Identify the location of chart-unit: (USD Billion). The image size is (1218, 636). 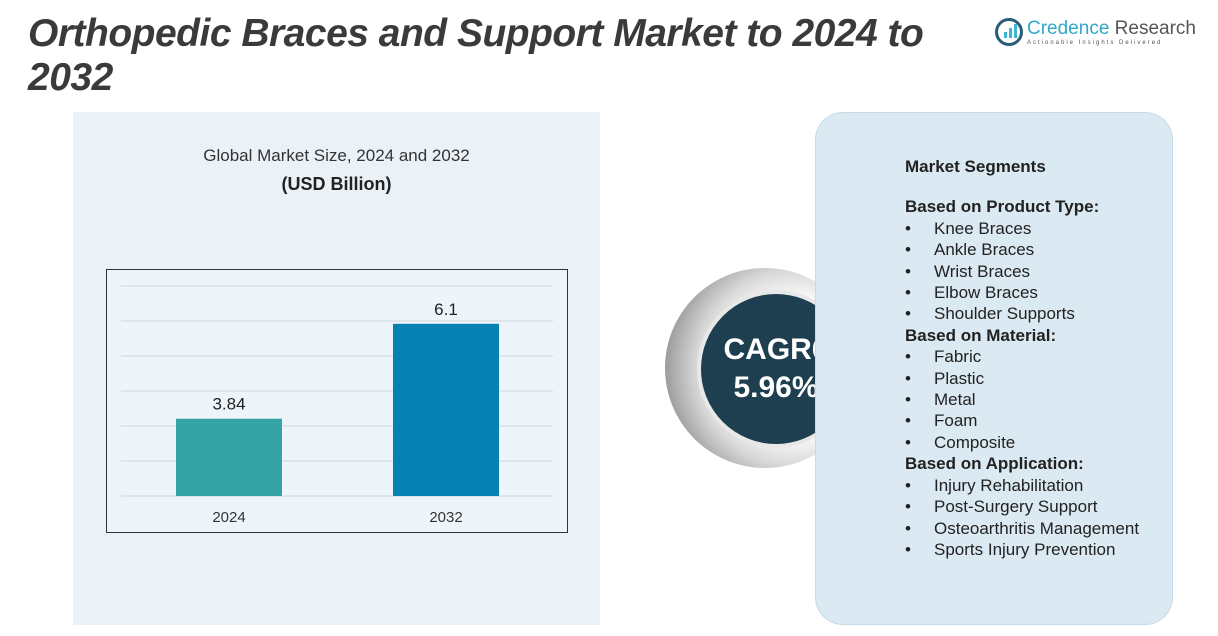
(336, 184).